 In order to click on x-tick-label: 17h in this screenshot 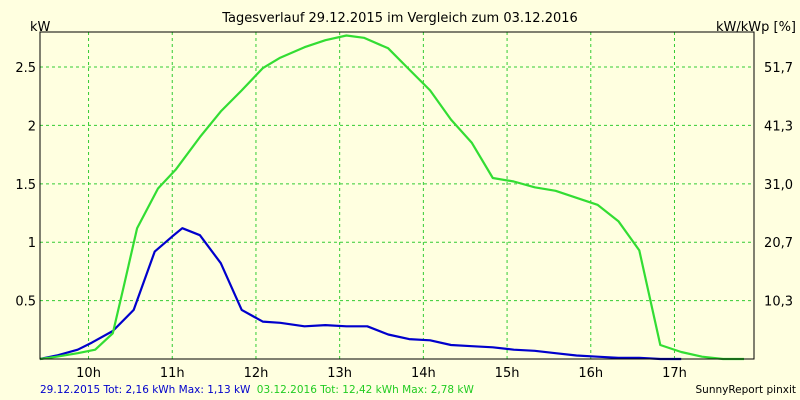, I will do `click(674, 373)`.